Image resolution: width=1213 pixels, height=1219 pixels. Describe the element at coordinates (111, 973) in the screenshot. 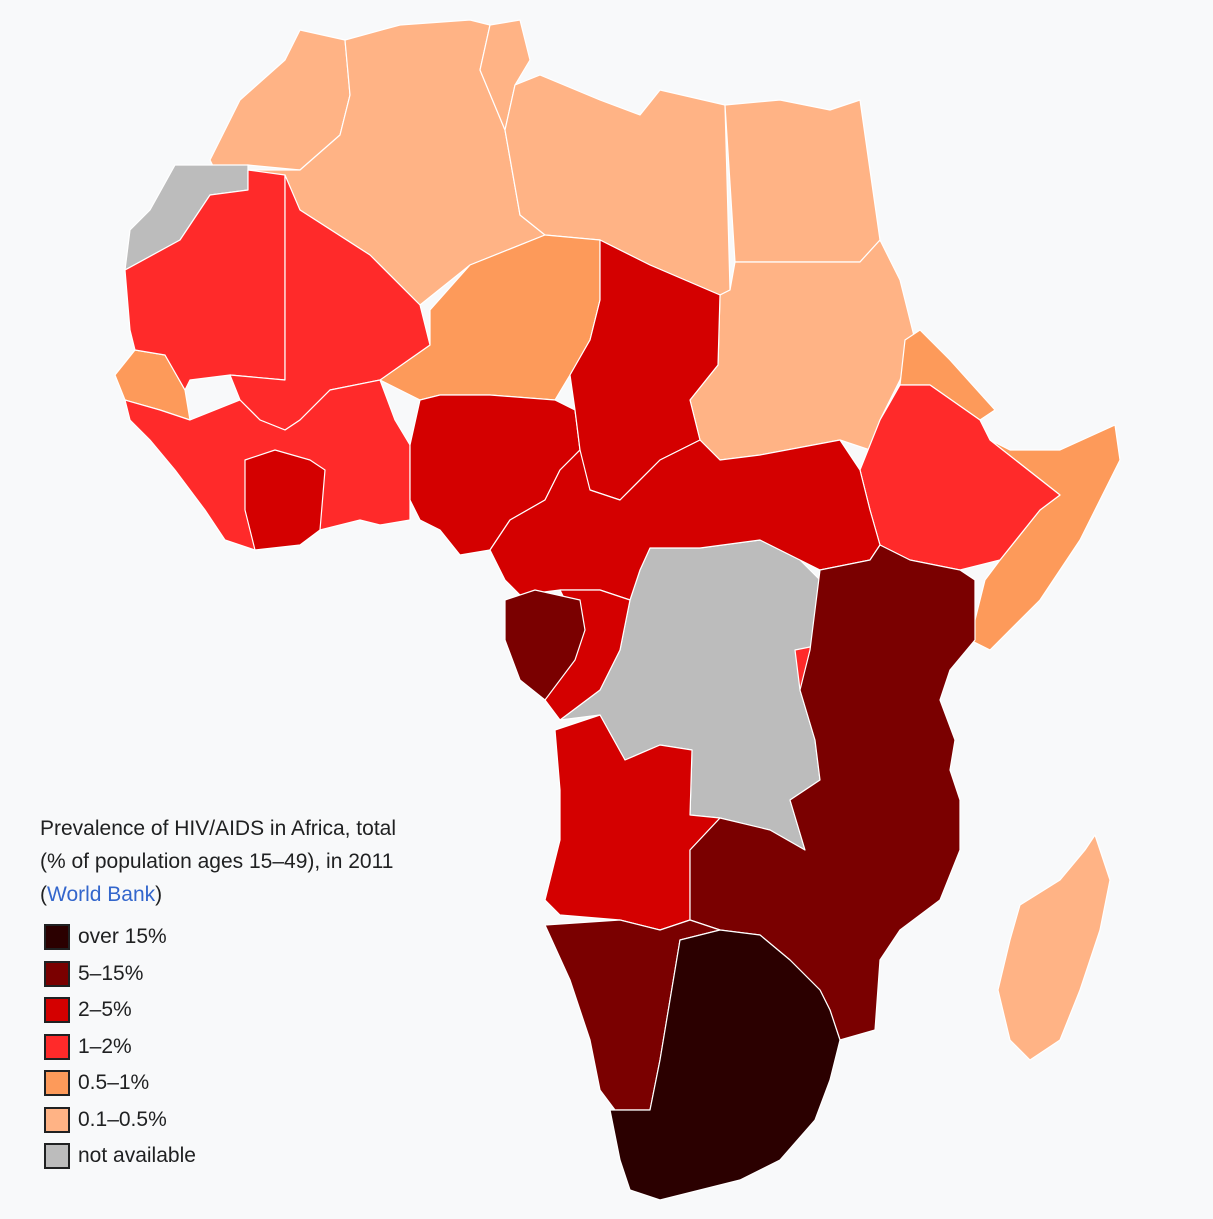

I see `legend-label: 5–15%` at that location.